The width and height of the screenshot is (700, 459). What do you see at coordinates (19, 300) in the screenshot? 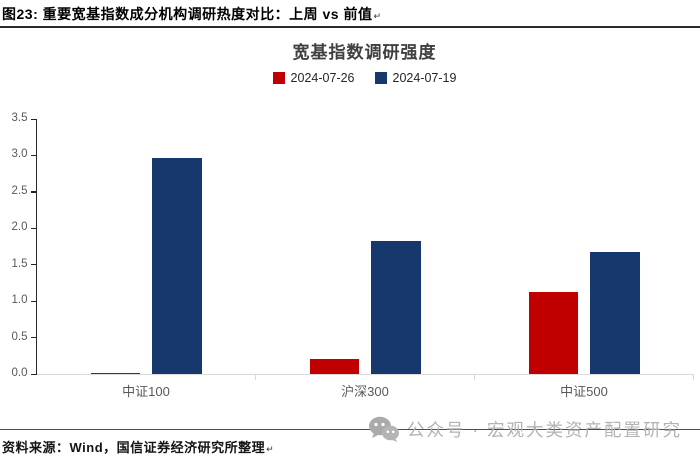
I see `y-axis-tick-label: 1.0` at bounding box center [19, 300].